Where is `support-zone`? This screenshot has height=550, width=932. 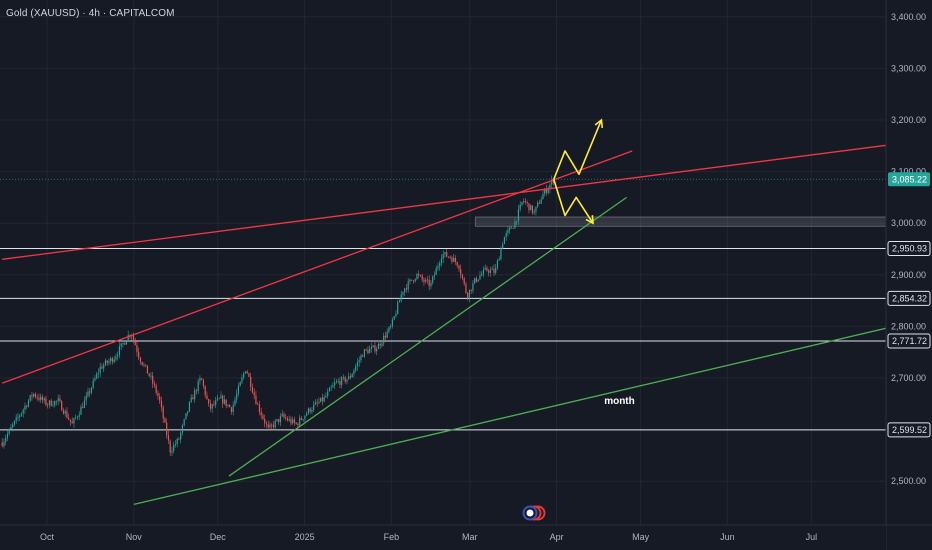 support-zone is located at coordinates (703, 221).